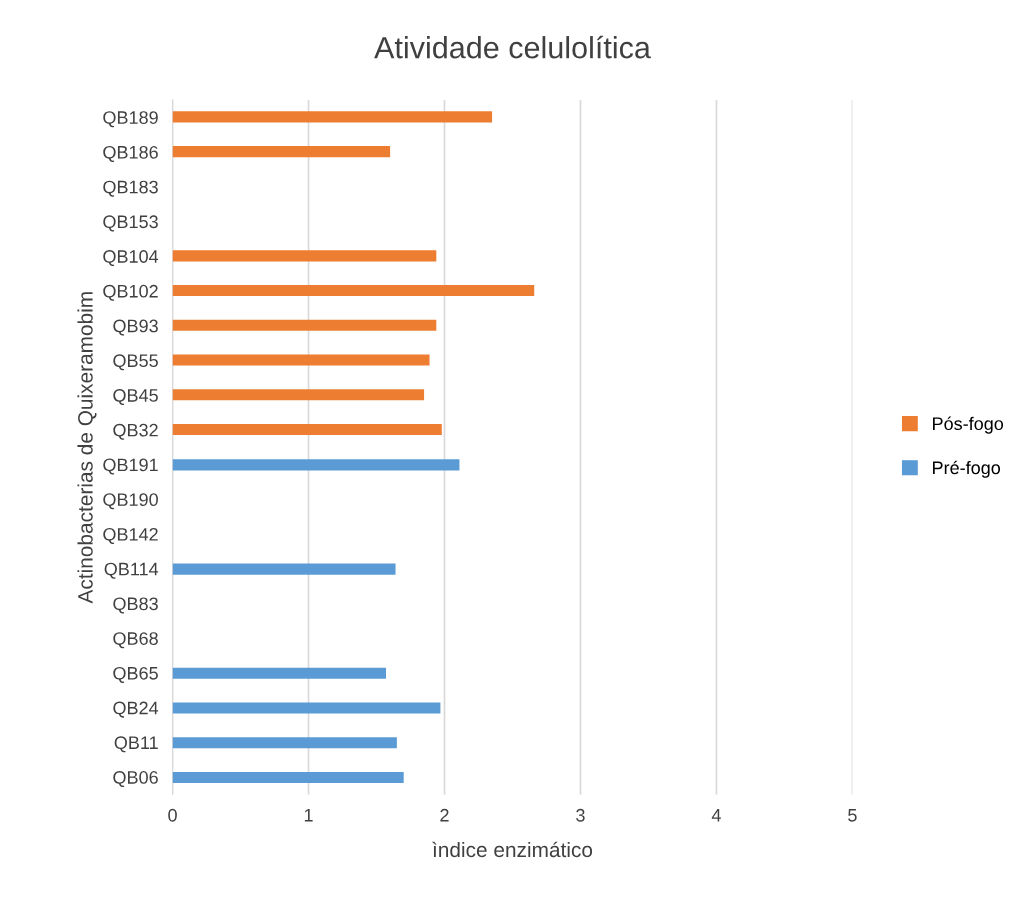 The width and height of the screenshot is (1027, 908). I want to click on x-tick-label: 2, so click(444, 815).